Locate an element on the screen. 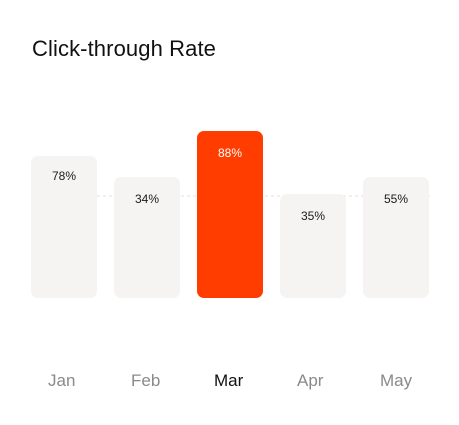  bar-value-label-apr: 35% is located at coordinates (313, 216).